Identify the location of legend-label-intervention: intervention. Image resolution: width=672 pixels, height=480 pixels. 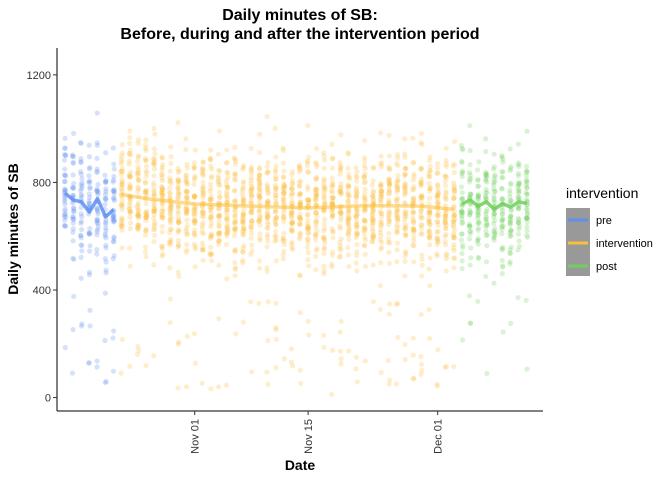
(624, 244).